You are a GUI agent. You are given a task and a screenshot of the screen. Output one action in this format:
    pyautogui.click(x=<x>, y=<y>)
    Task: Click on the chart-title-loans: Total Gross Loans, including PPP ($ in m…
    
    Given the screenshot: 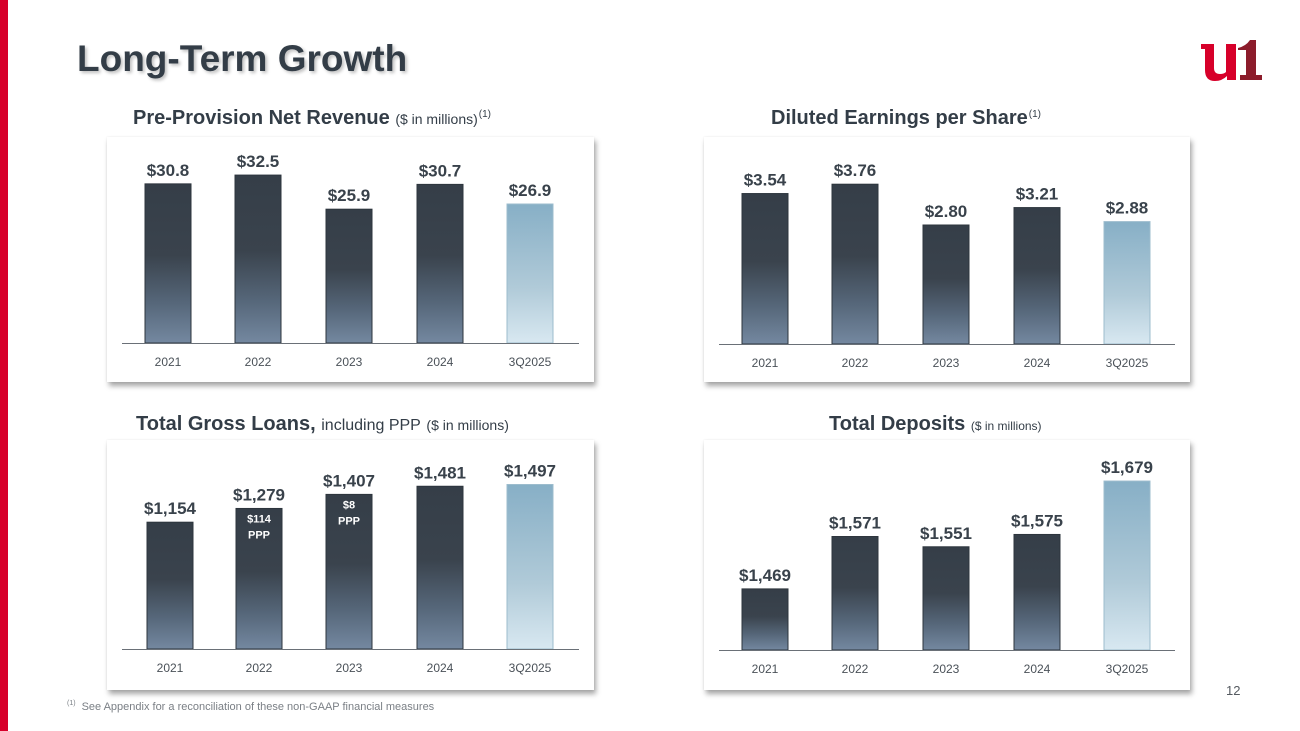 What is the action you would take?
    pyautogui.click(x=322, y=424)
    